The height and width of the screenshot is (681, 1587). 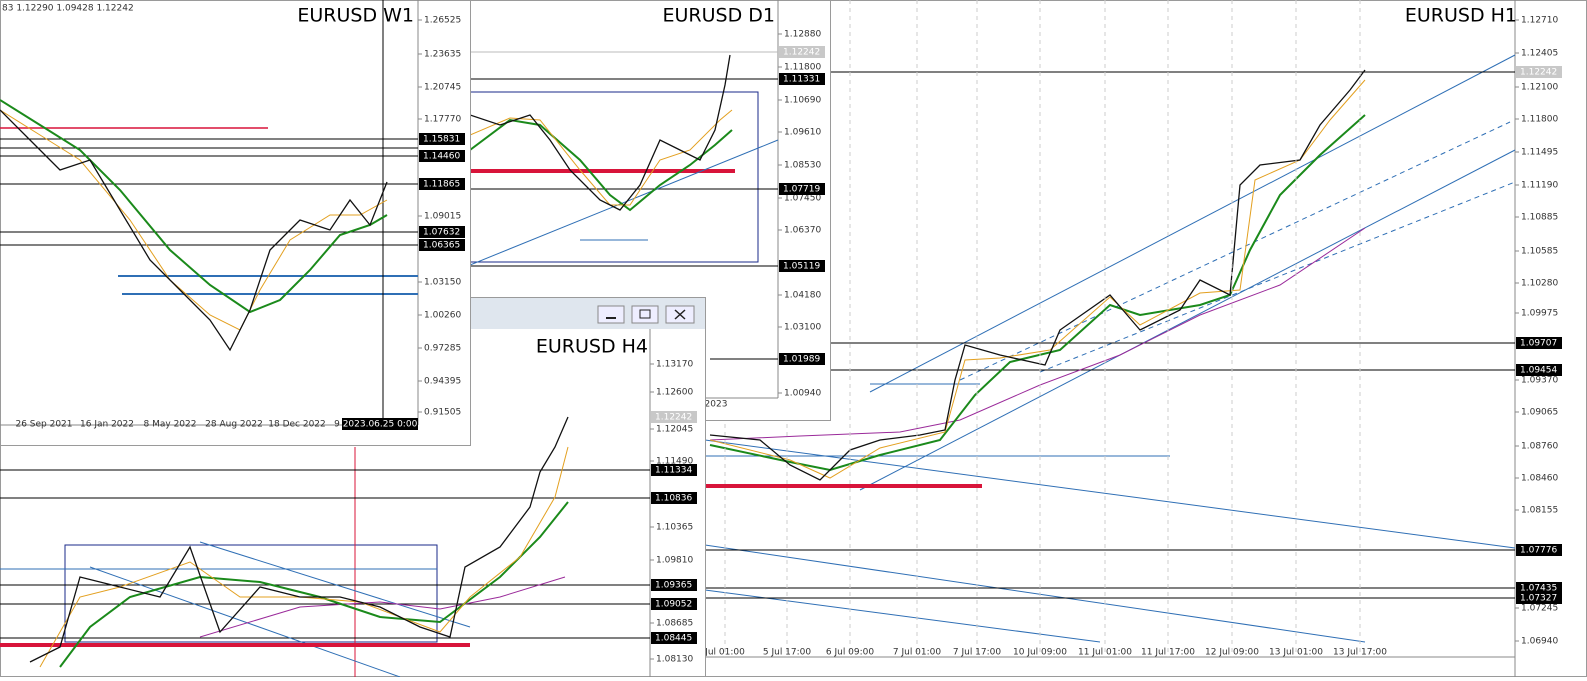 What do you see at coordinates (977, 653) in the screenshot?
I see `time-label: 7 Jul 17:00` at bounding box center [977, 653].